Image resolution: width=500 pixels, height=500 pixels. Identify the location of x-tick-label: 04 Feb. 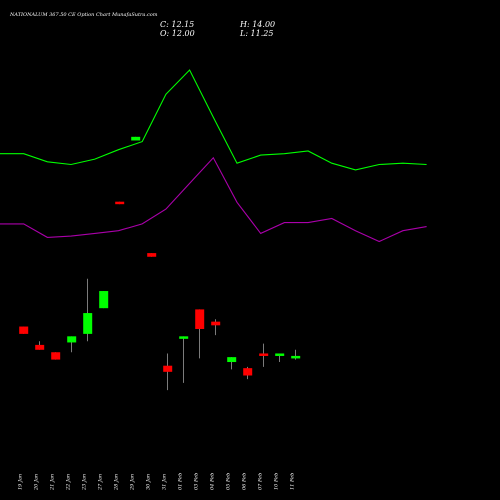
(213, 481).